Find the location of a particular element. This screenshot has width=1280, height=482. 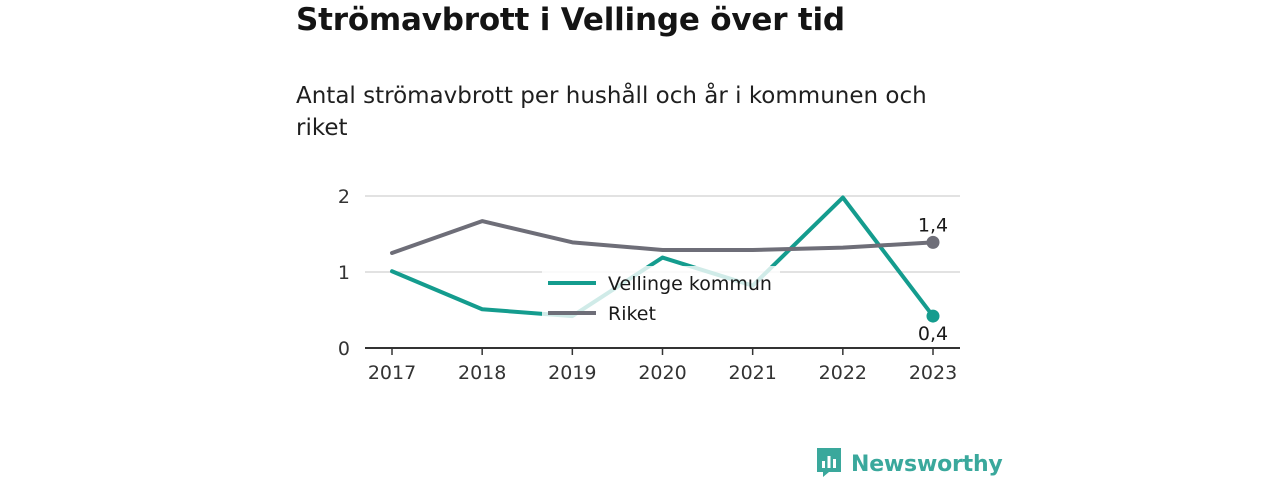

newsworthy-logo-icon is located at coordinates (829, 464).